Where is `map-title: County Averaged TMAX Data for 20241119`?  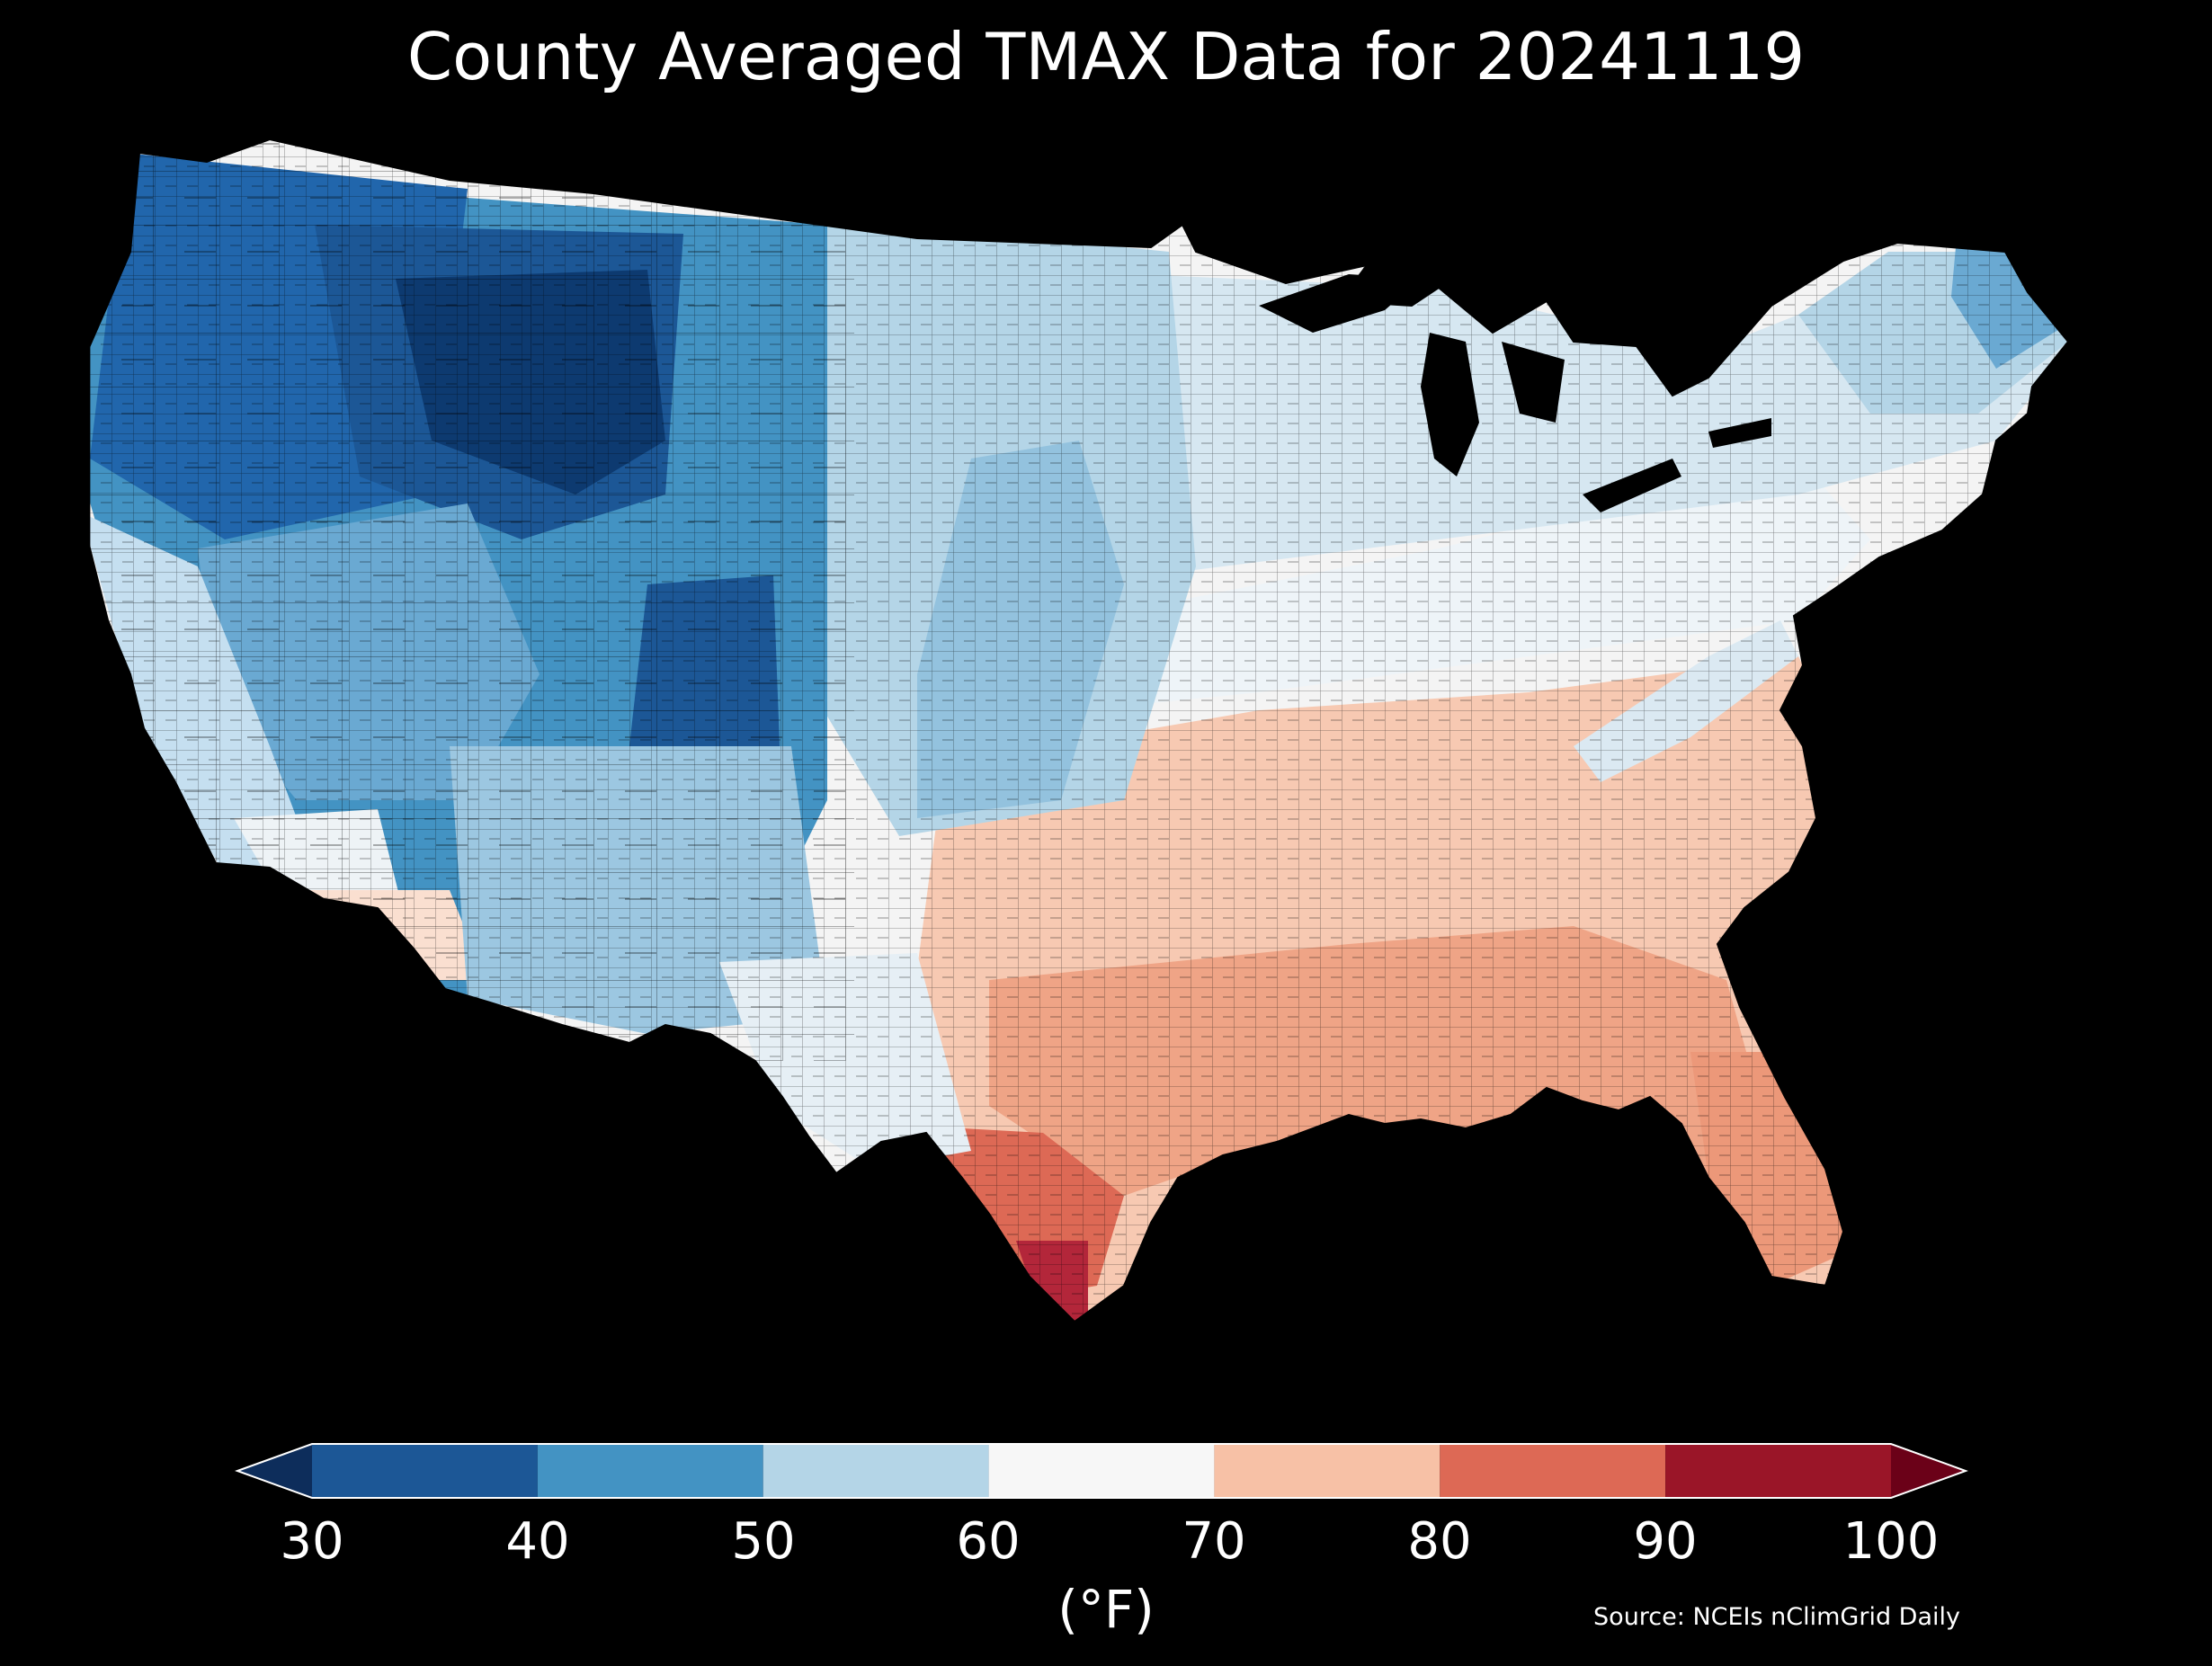 map-title: County Averaged TMAX Data for 20241119 is located at coordinates (1106, 56).